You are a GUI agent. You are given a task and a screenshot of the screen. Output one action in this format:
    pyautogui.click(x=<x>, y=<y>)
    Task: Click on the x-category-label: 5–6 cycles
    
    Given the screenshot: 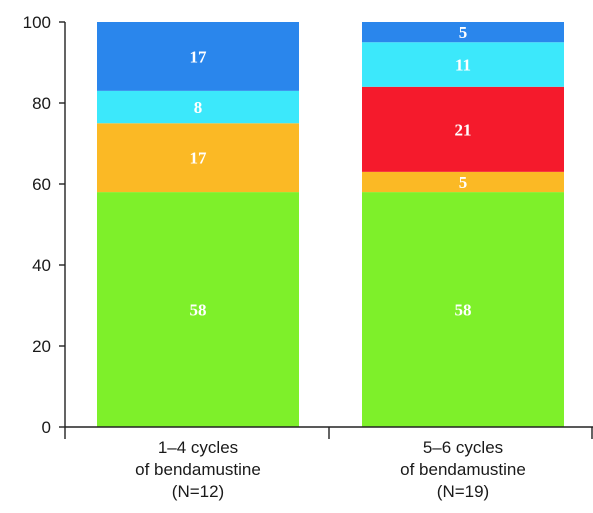 What is the action you would take?
    pyautogui.click(x=463, y=447)
    